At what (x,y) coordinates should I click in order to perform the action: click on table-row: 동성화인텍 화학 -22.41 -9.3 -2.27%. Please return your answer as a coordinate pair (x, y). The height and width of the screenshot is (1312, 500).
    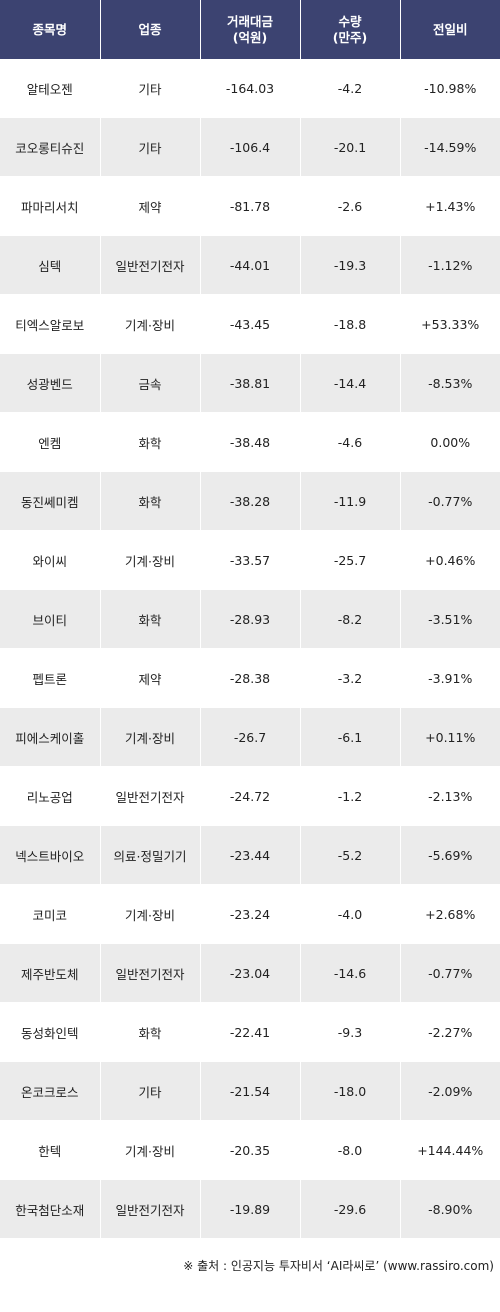
    Looking at the image, I should click on (250, 1032).